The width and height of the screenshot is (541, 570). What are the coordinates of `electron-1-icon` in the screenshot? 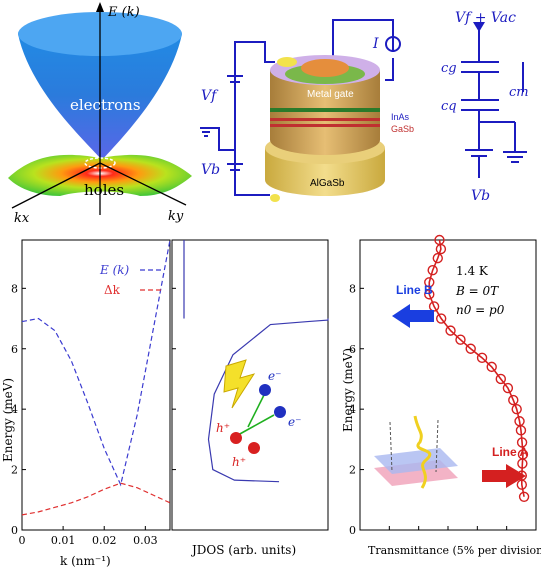 It's located at (265, 390).